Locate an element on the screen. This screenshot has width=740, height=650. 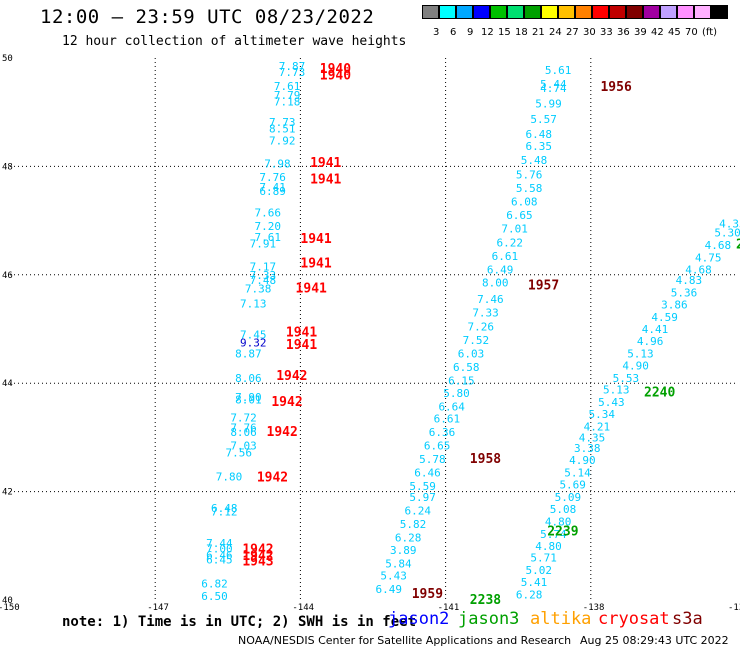
swh-value-label: 5.74 is located at coordinates (553, 534).